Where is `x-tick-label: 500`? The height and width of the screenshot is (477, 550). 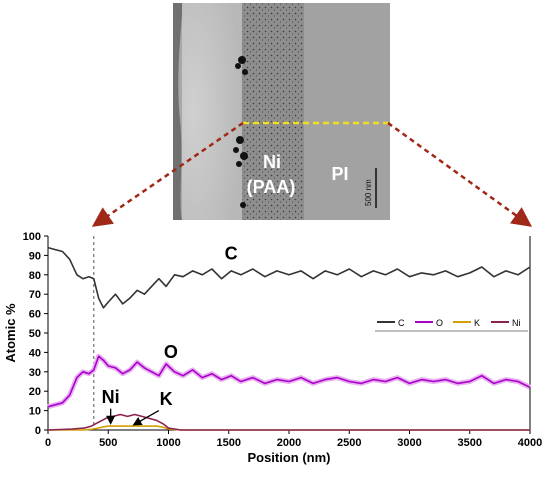 x-tick-label: 500 is located at coordinates (108, 443).